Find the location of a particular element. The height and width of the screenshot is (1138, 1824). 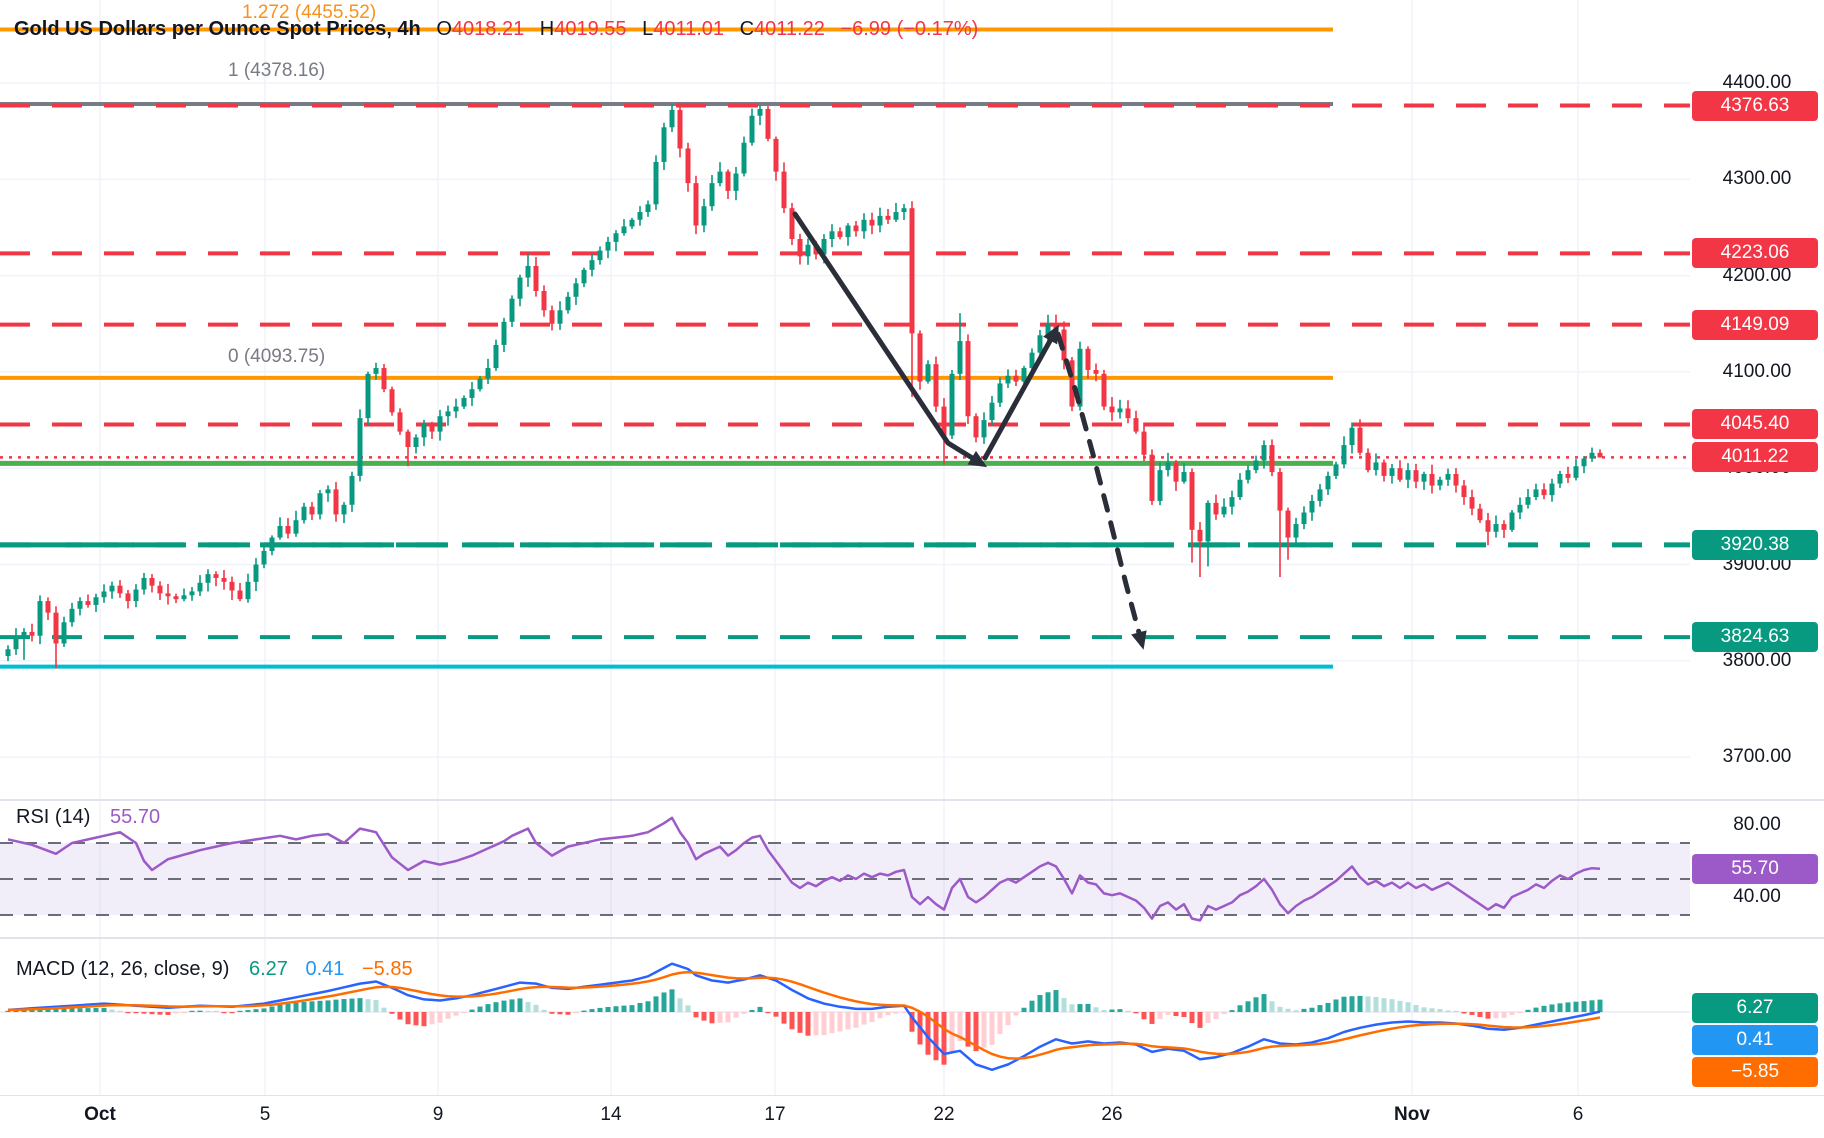

fib-zero-label: 0 (4093.75) is located at coordinates (277, 356).